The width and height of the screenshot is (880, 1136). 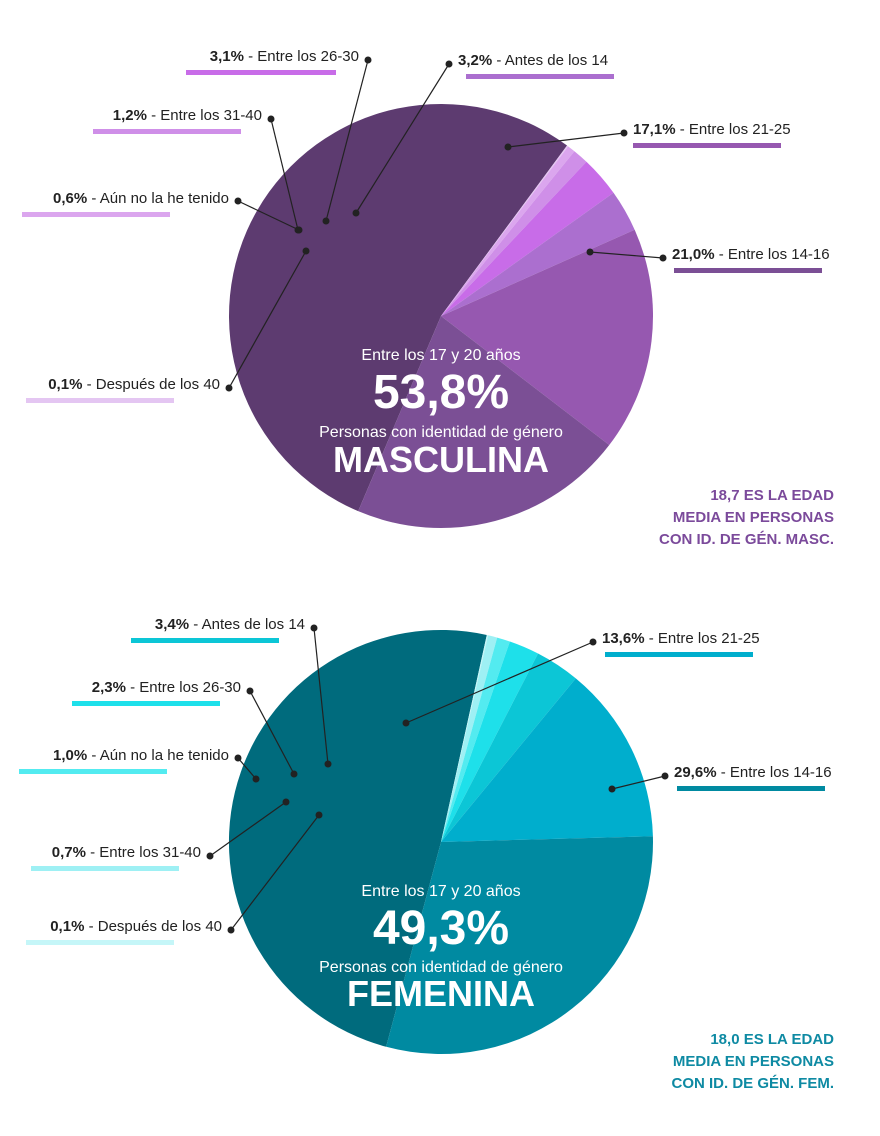 I want to click on feminine-slice-label-5: 3,4% - Antes de los 14, so click(x=230, y=624).